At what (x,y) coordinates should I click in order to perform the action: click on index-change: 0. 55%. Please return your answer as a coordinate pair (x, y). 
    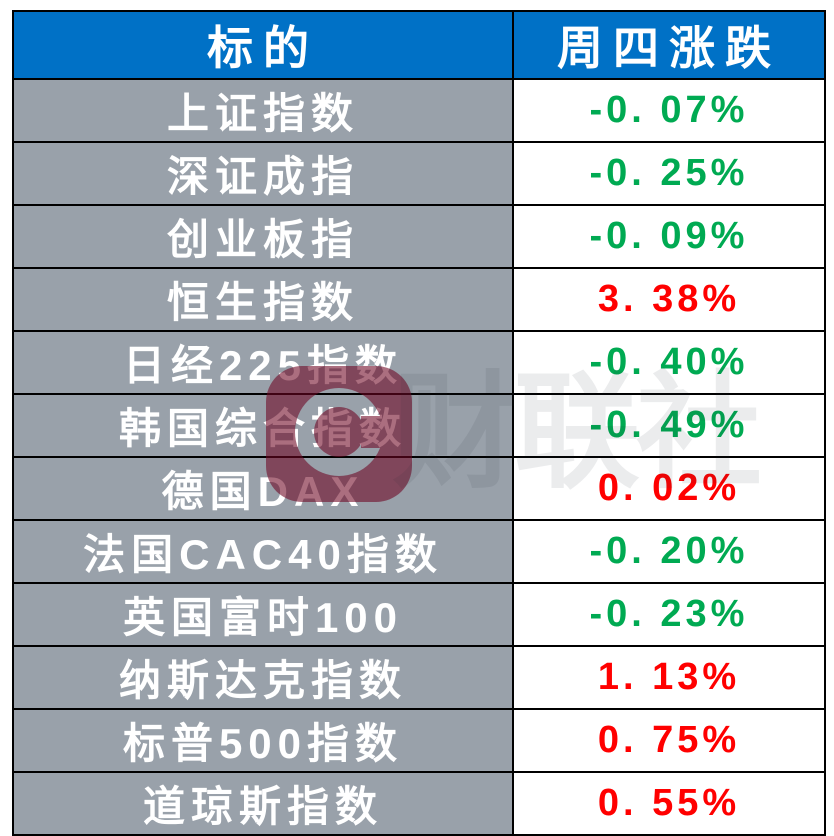
    Looking at the image, I should click on (669, 803).